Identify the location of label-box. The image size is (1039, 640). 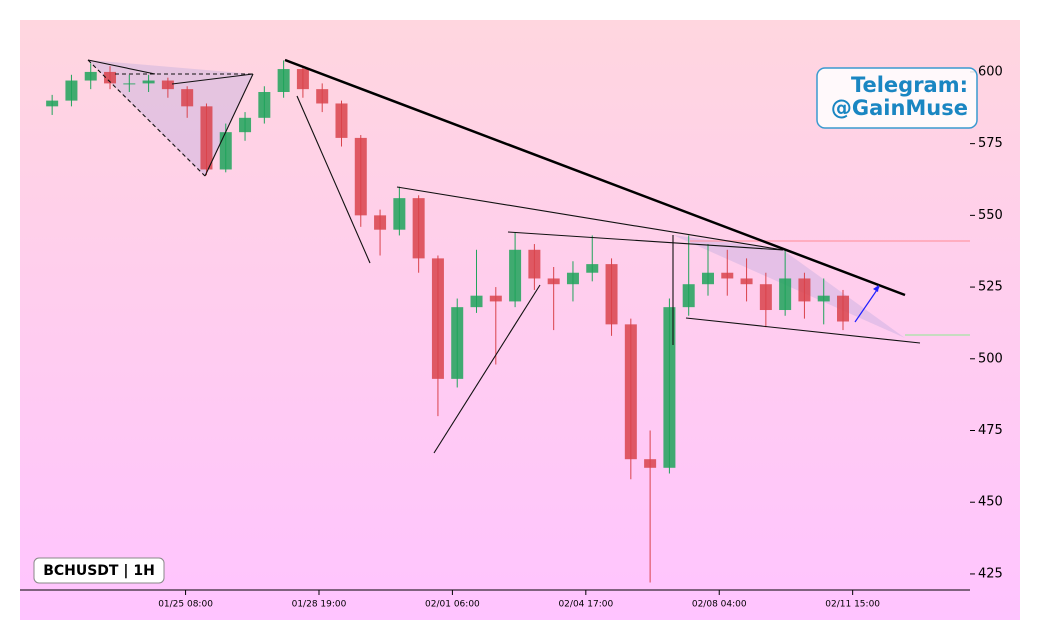
(99, 570).